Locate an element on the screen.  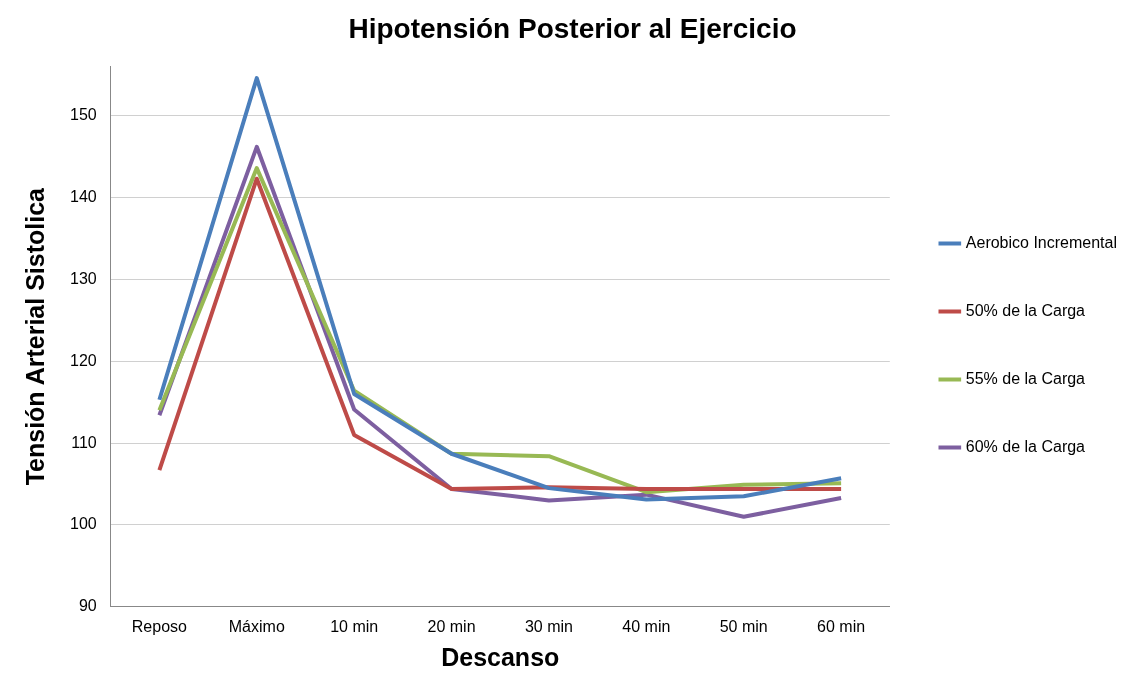
x-tick-label: 50 min is located at coordinates (743, 626).